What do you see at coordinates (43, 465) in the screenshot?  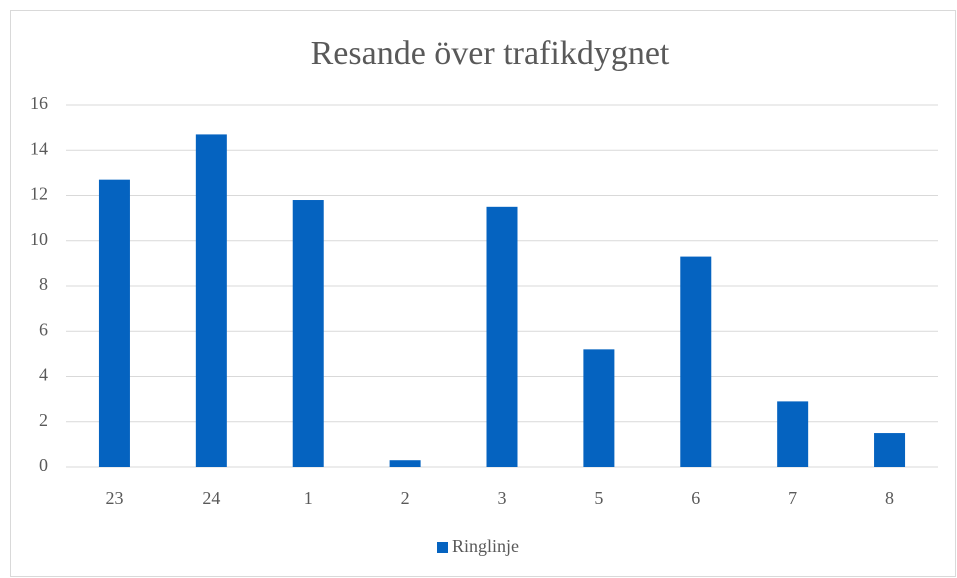 I see `y-tick-label: 0` at bounding box center [43, 465].